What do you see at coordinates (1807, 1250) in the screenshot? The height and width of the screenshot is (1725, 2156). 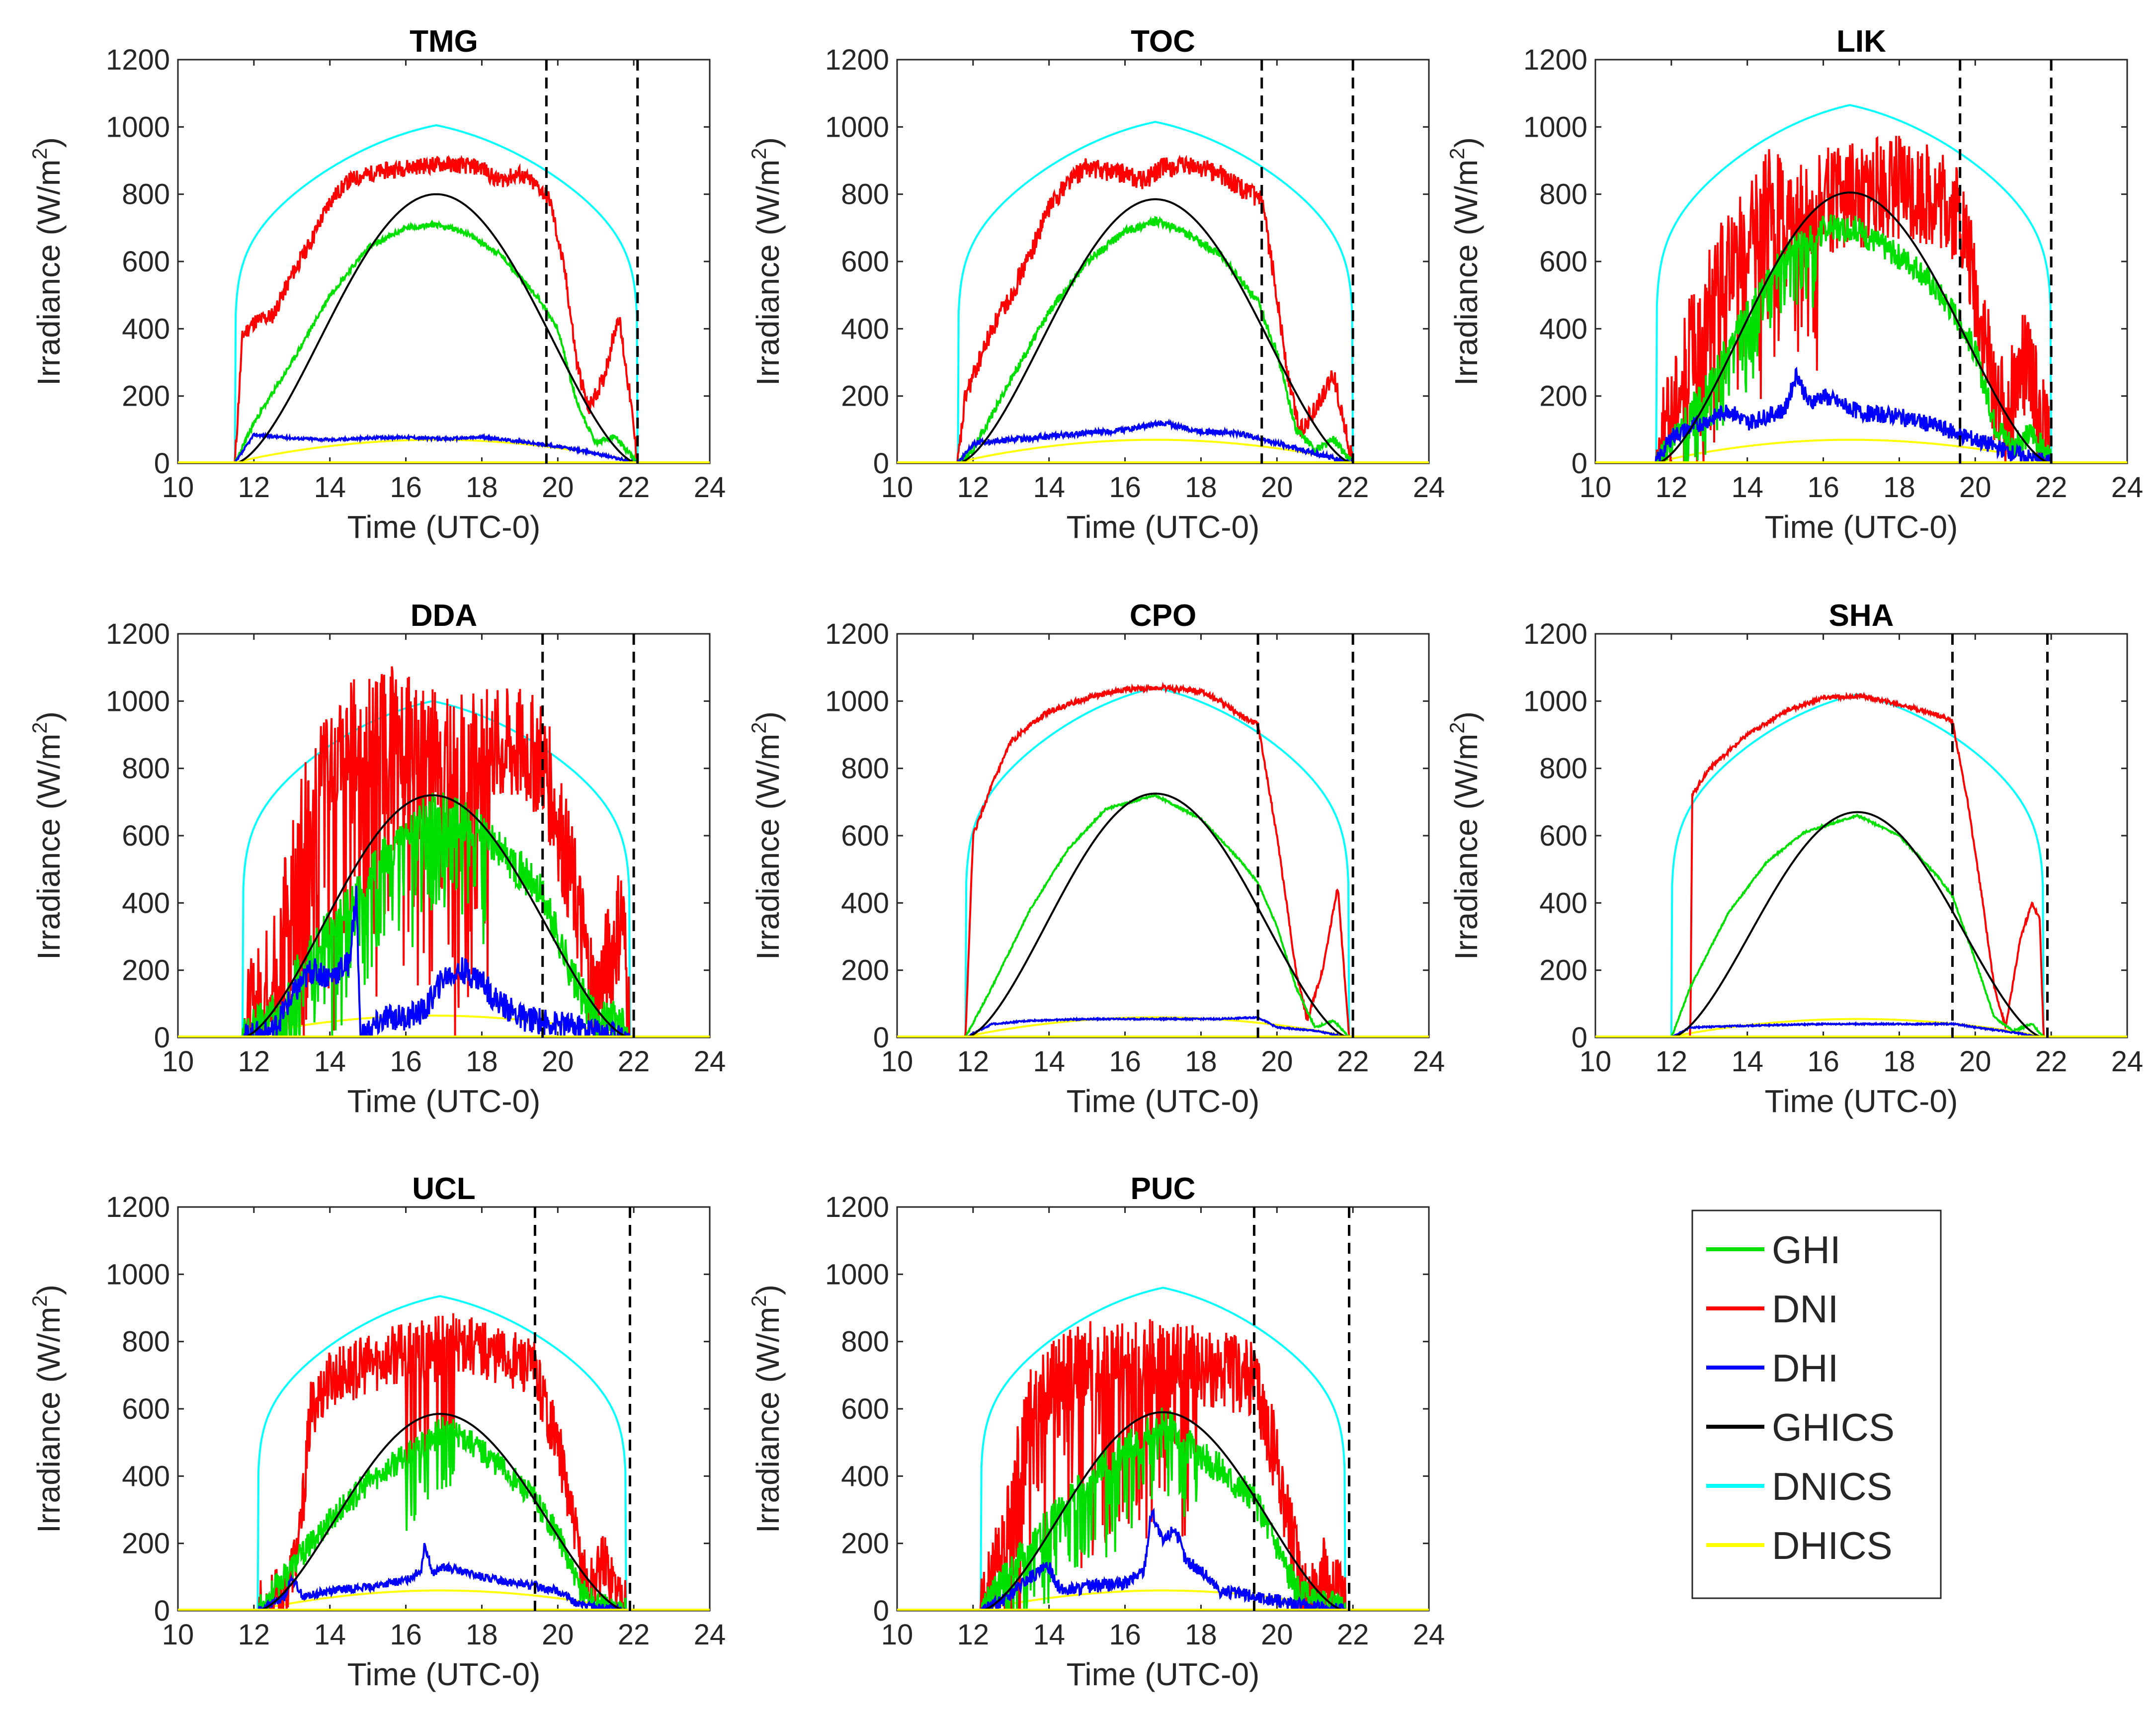 I see `legend-label-ghi: GHI` at bounding box center [1807, 1250].